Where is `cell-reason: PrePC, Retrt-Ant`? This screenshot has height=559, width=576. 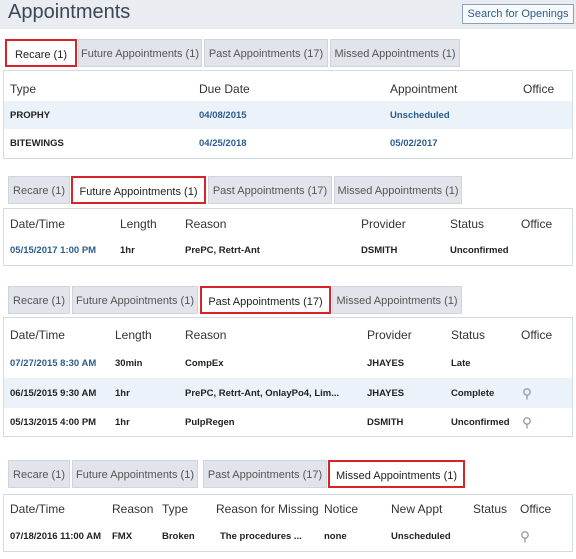 cell-reason: PrePC, Retrt-Ant is located at coordinates (222, 250).